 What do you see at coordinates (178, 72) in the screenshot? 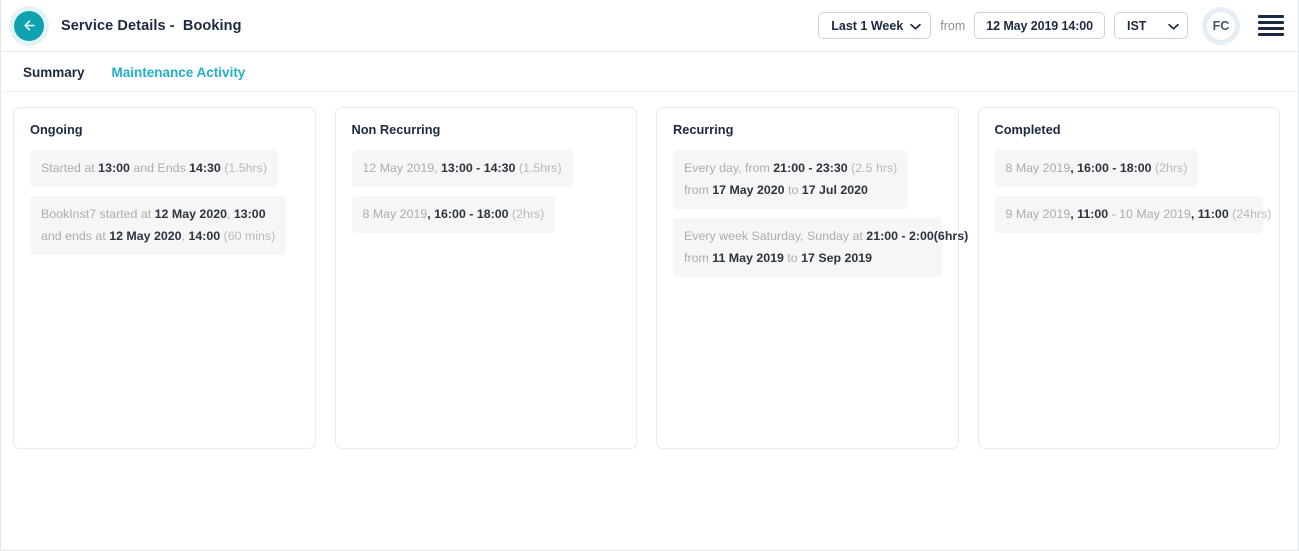
I see `tab-maintenance-activity: Maintenance Activity` at bounding box center [178, 72].